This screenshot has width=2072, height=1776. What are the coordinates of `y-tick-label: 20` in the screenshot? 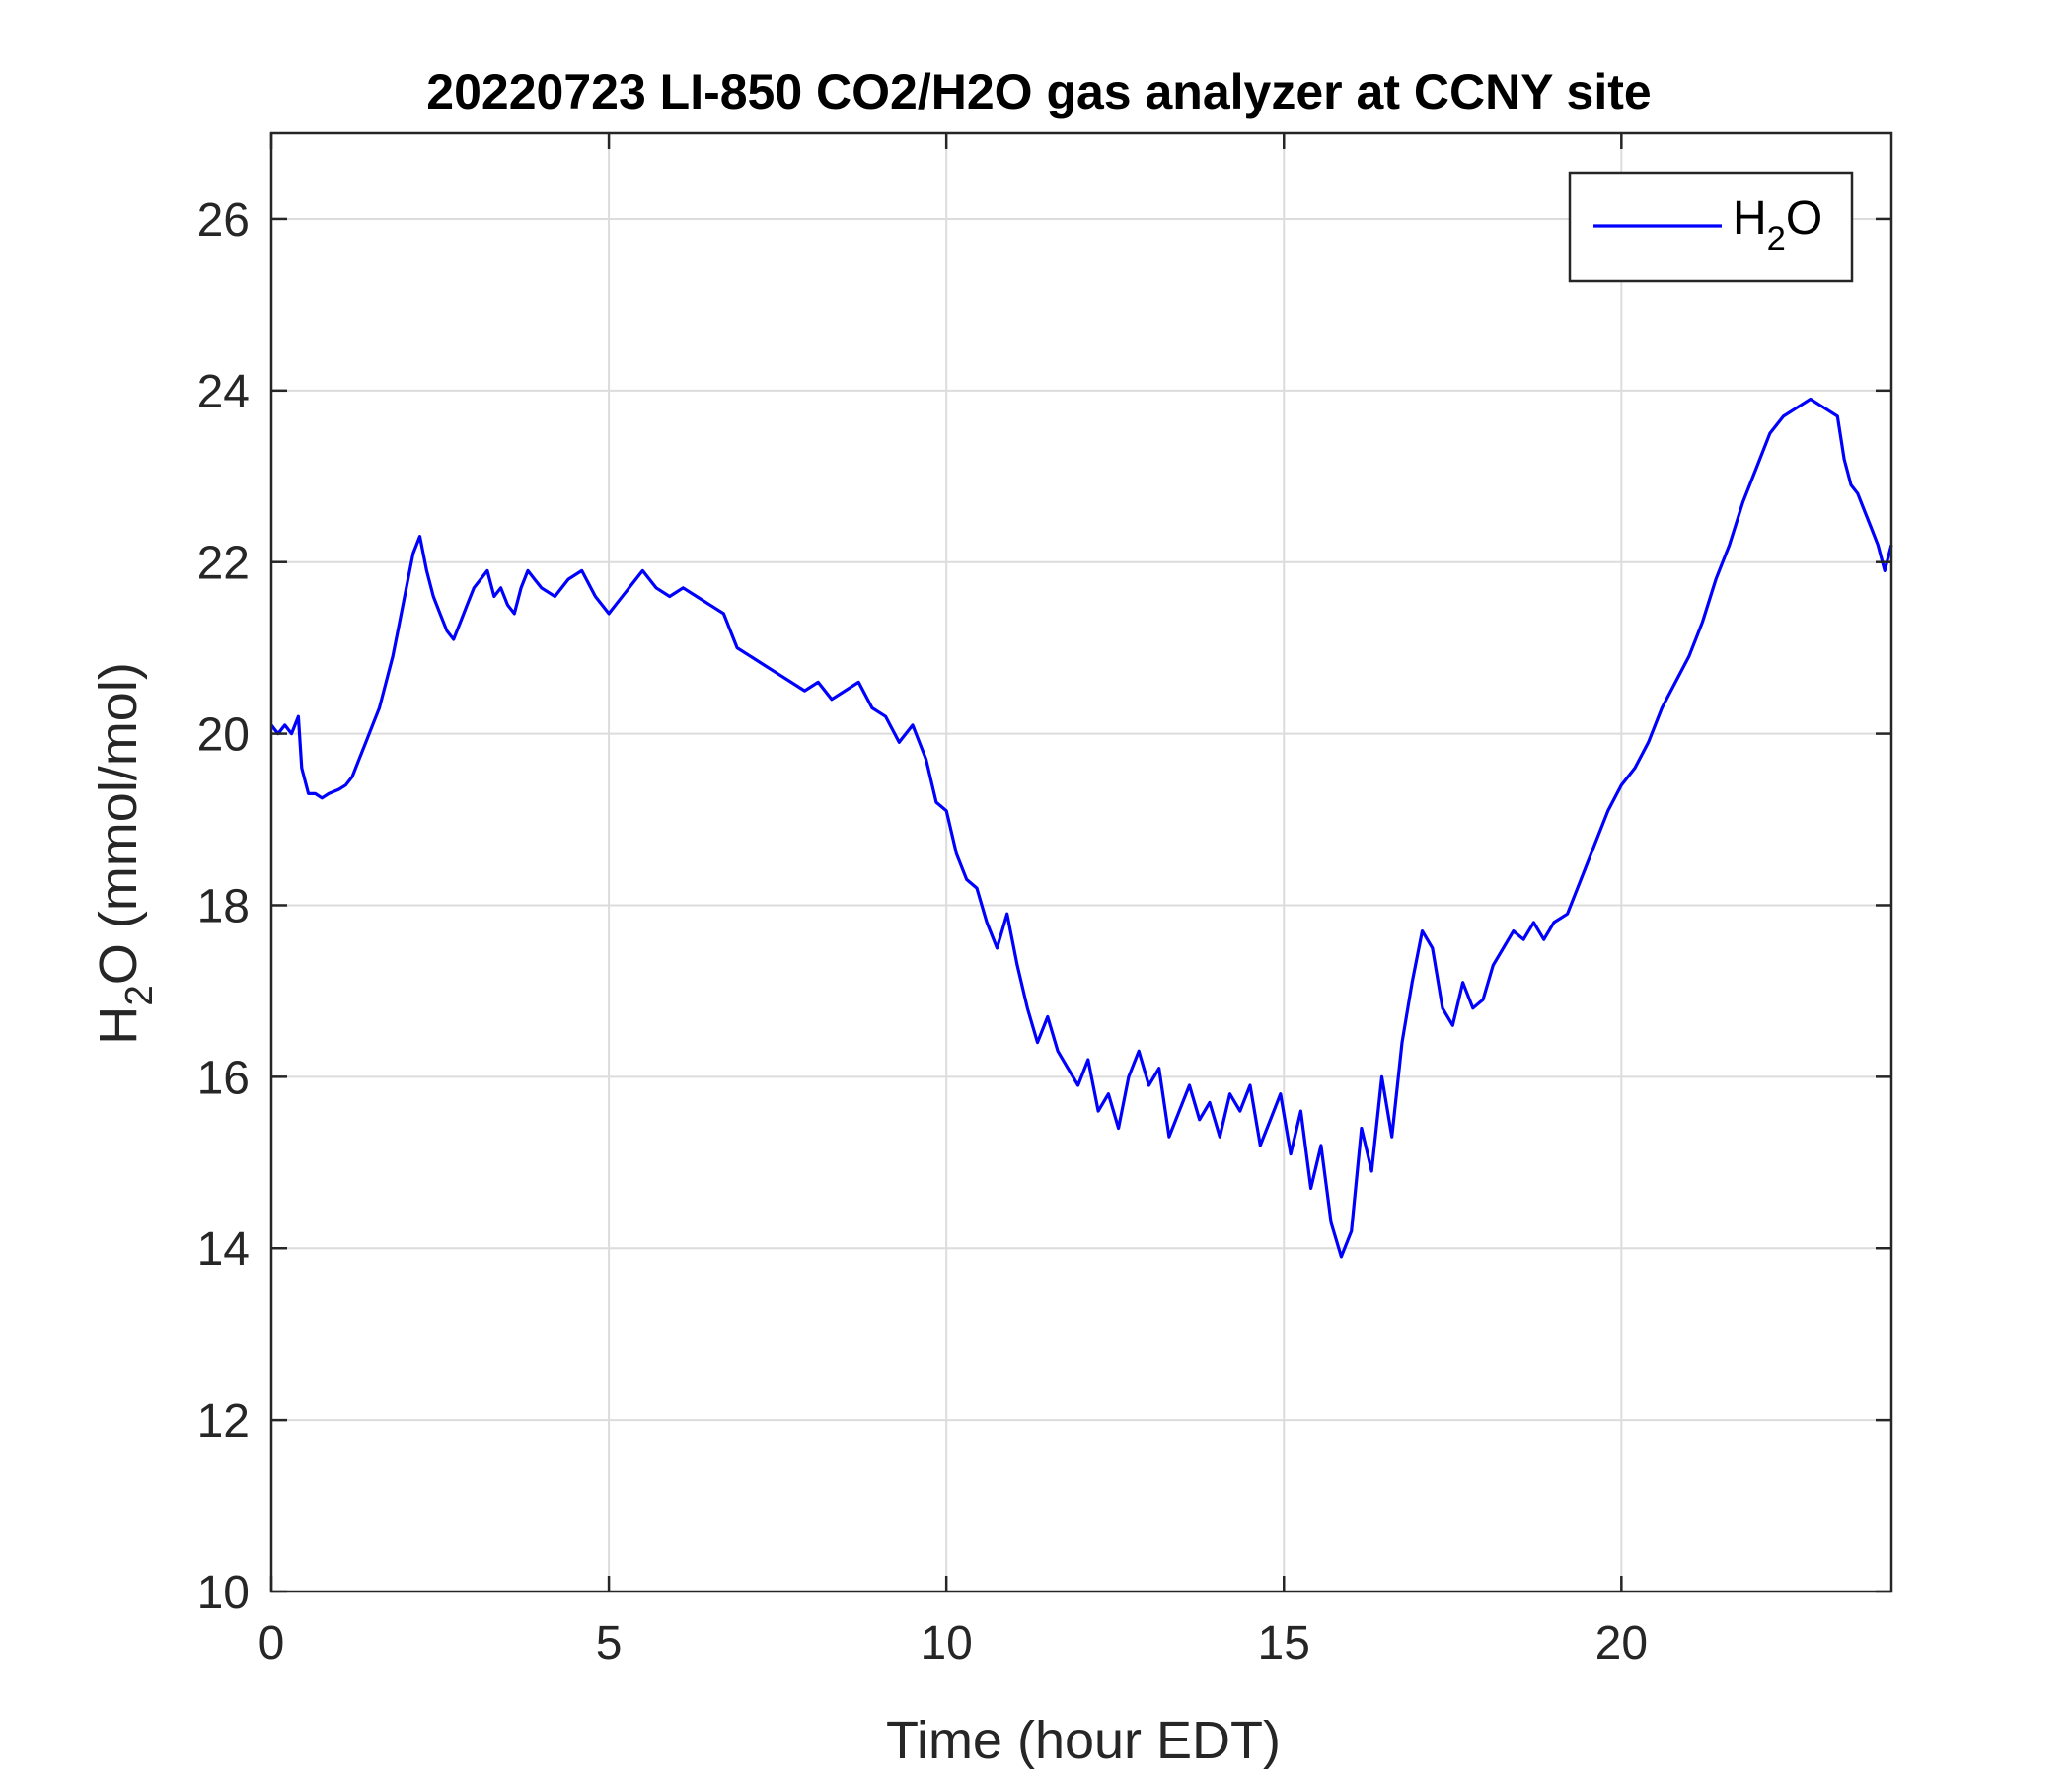 It's located at (224, 736).